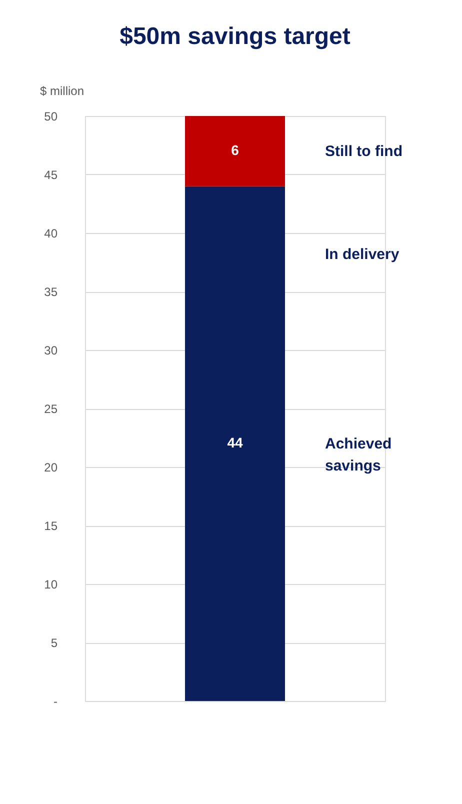  Describe the element at coordinates (56, 701) in the screenshot. I see `y-tick-label: -` at that location.